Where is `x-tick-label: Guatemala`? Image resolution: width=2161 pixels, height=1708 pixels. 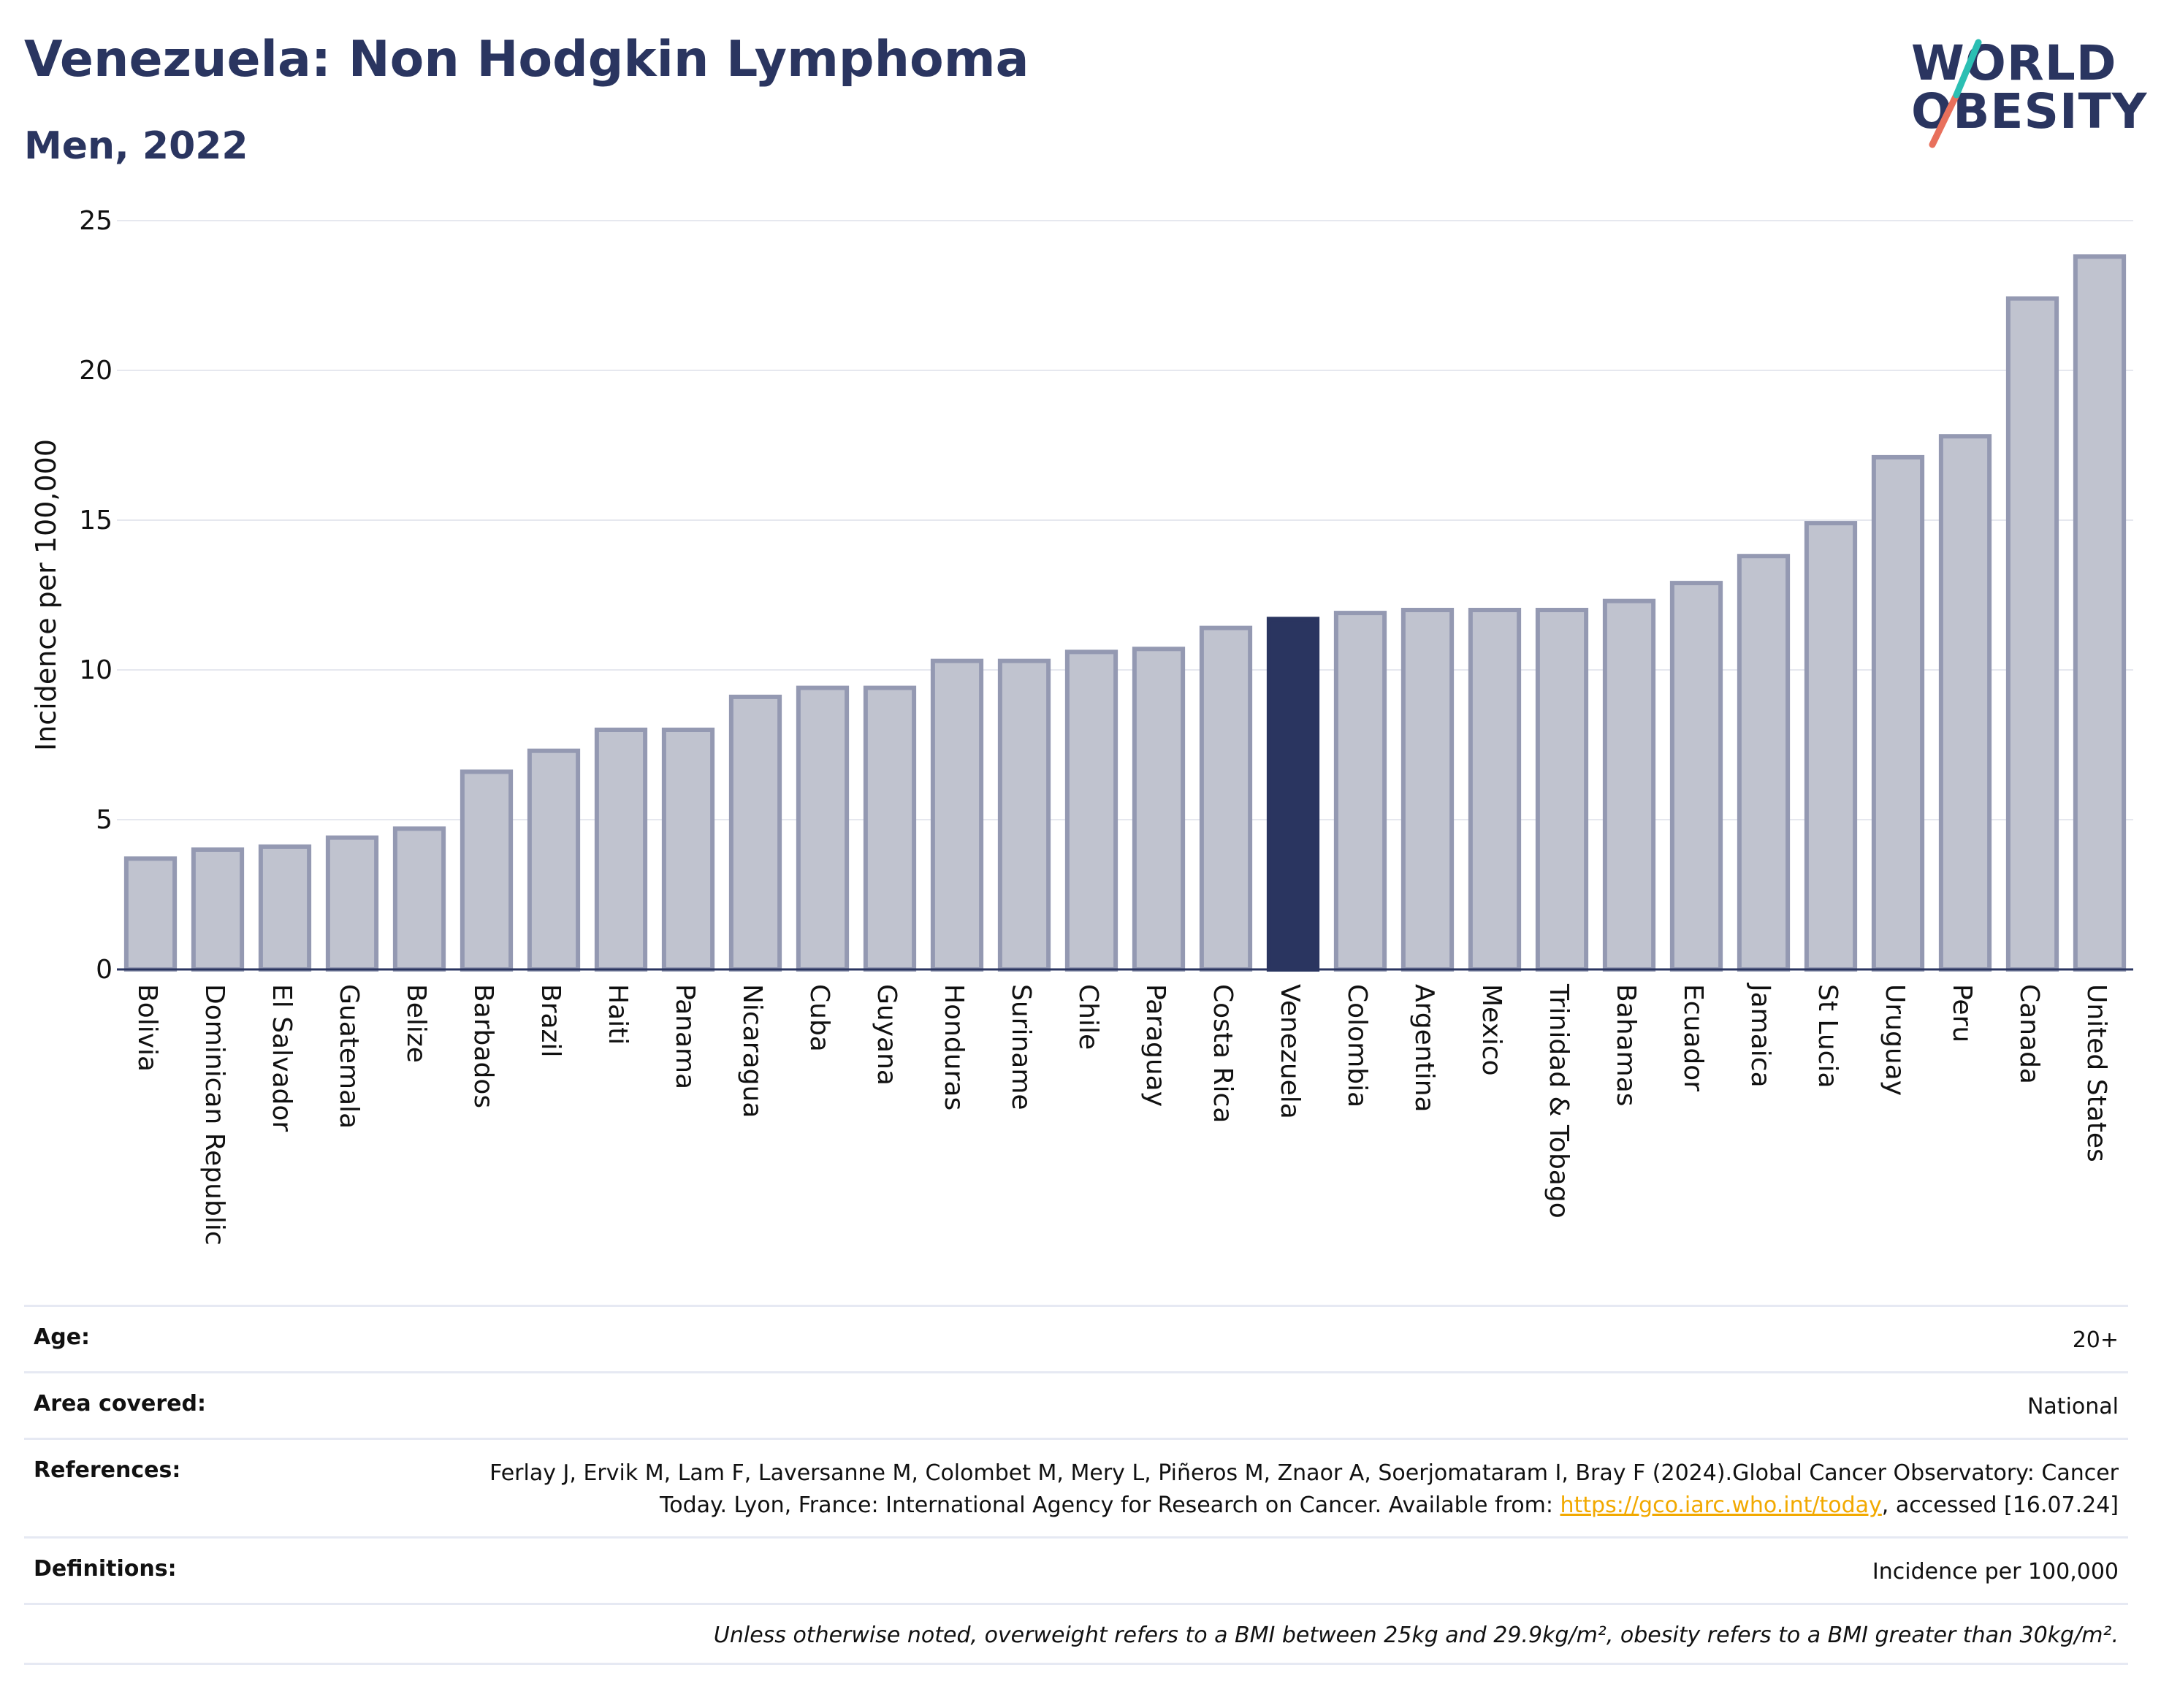 x-tick-label: Guatemala is located at coordinates (349, 1056).